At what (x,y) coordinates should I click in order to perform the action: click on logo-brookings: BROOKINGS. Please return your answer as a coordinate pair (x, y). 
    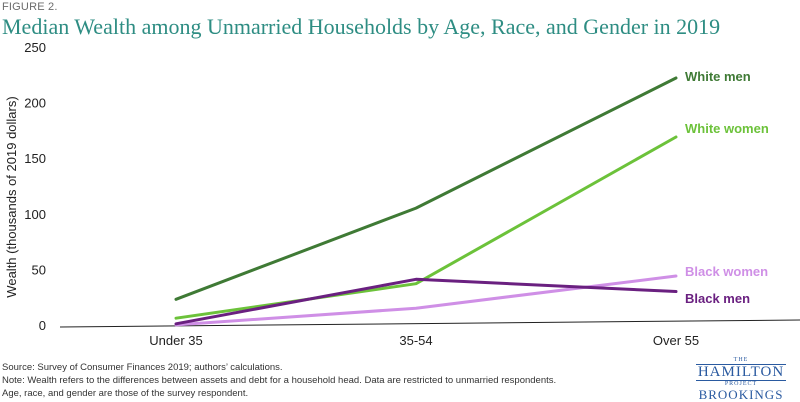
    Looking at the image, I should click on (741, 394).